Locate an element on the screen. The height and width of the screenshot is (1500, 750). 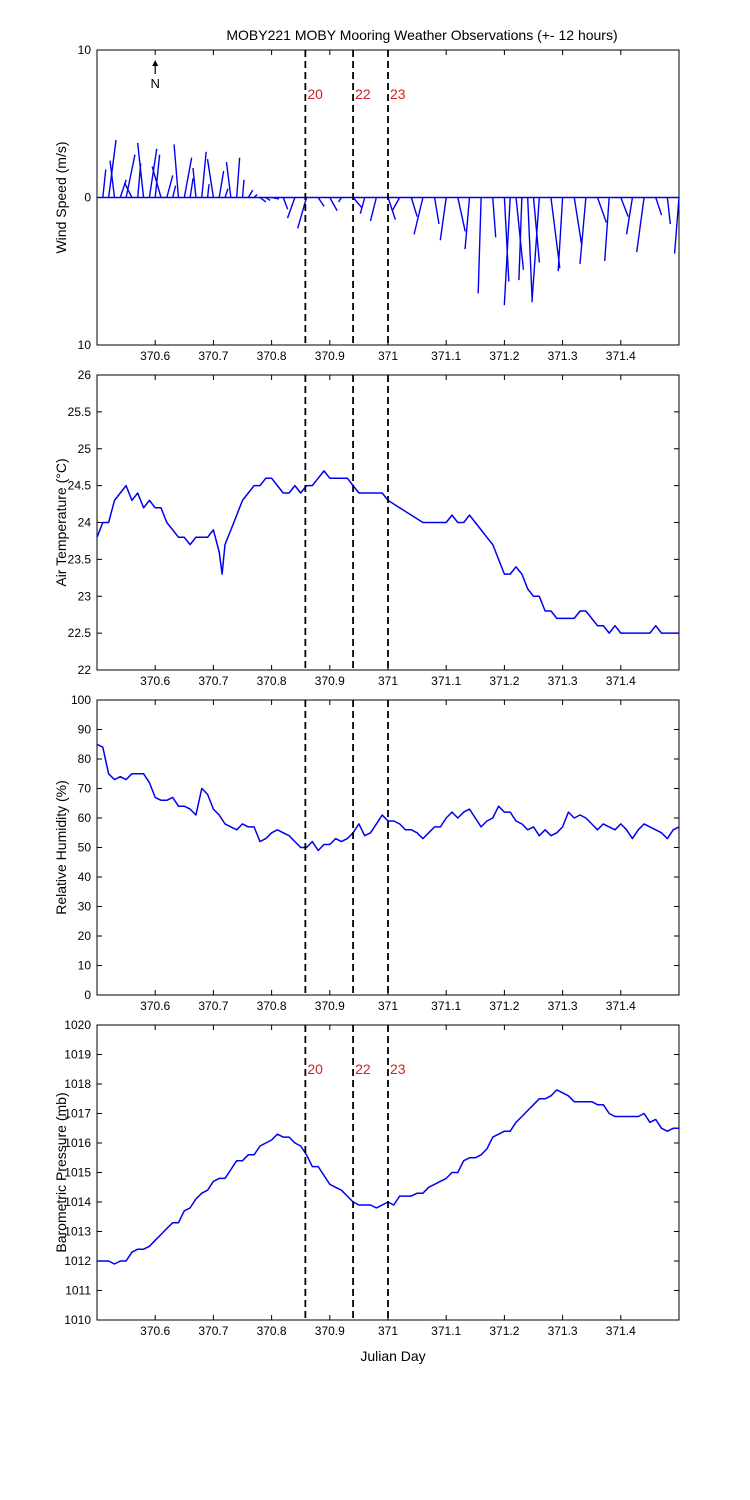
y-tick-label: 1015 is located at coordinates (77, 1173).